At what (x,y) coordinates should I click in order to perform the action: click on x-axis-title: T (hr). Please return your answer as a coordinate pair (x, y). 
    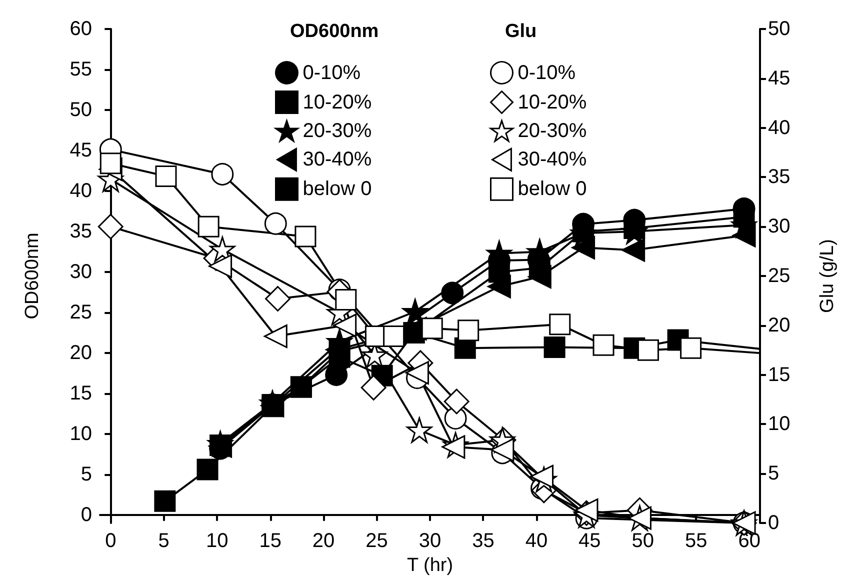
    Looking at the image, I should click on (430, 565).